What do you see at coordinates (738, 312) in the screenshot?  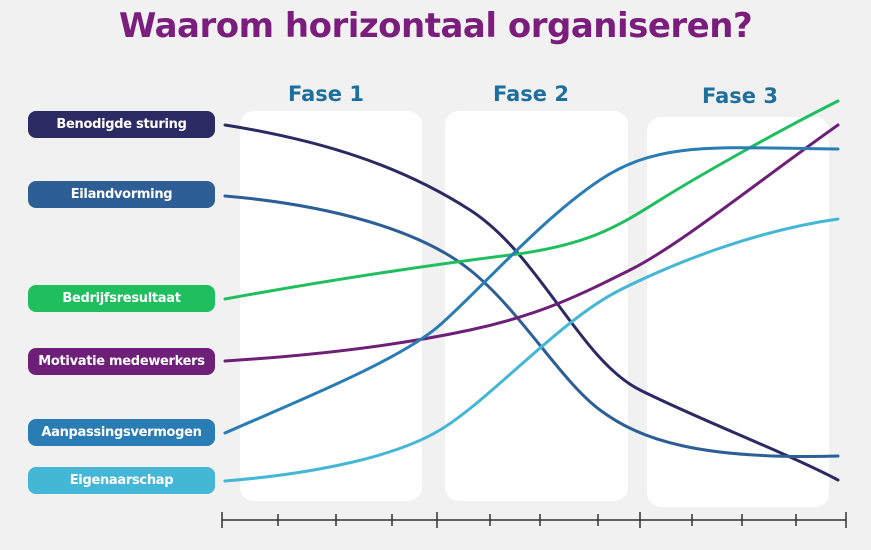 I see `phase-3-panel` at bounding box center [738, 312].